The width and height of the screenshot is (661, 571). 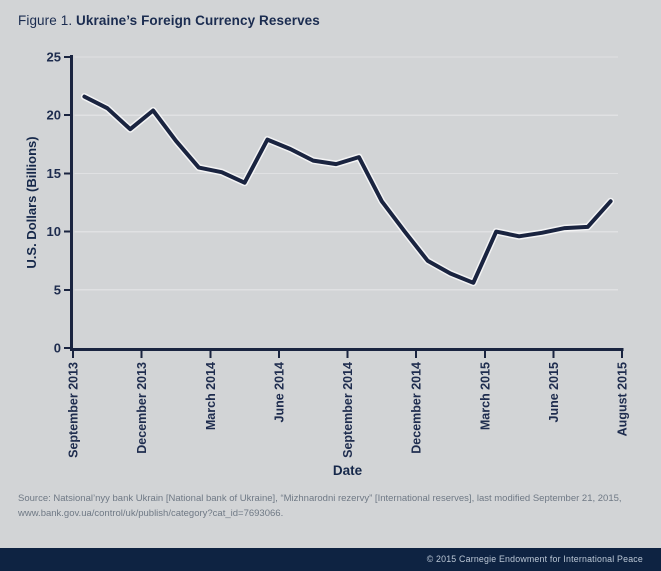 What do you see at coordinates (74, 410) in the screenshot?
I see `x-tick-label-0: September 2013` at bounding box center [74, 410].